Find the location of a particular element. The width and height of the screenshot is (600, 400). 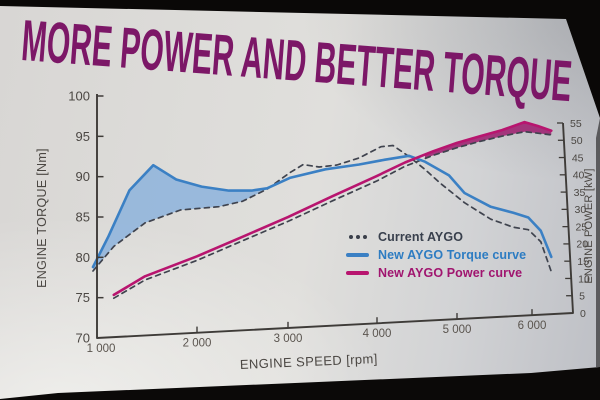

right-tick-label: 40 is located at coordinates (579, 176).